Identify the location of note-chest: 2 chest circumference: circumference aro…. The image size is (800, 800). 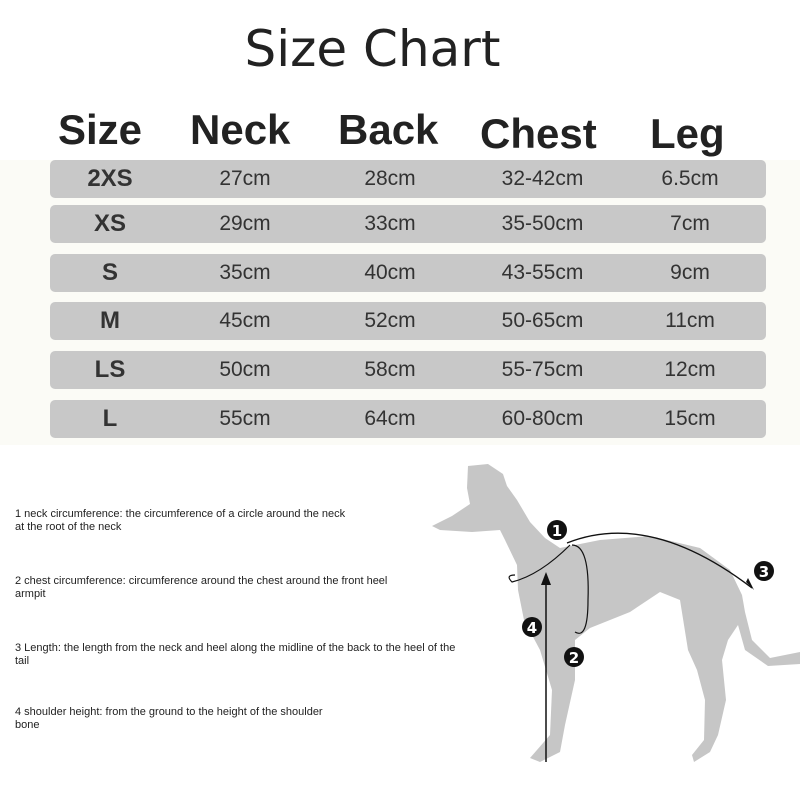
(201, 587).